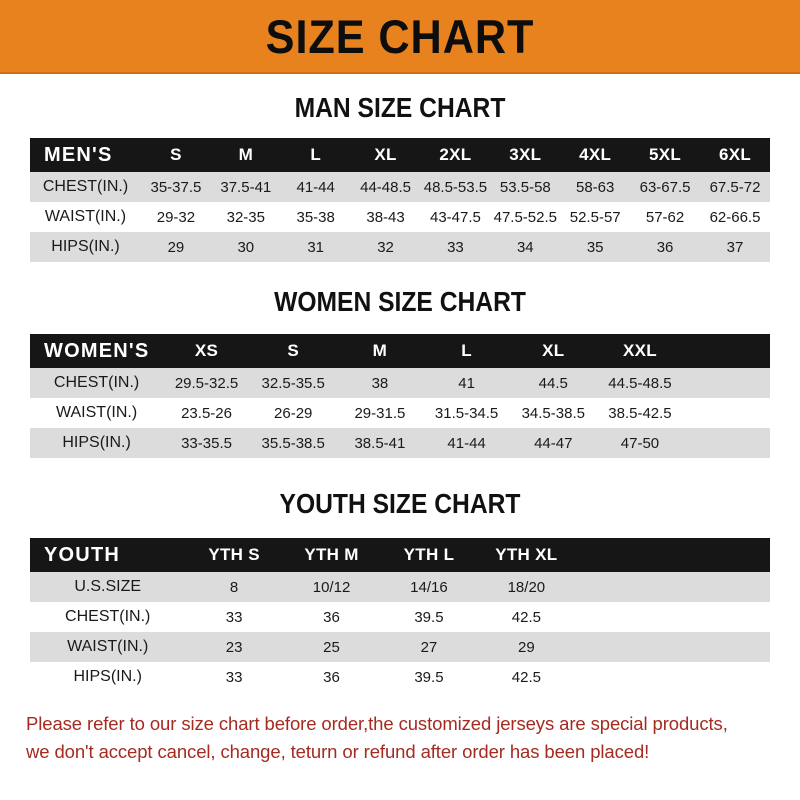 The width and height of the screenshot is (800, 800). Describe the element at coordinates (595, 247) in the screenshot. I see `measurement-cell: 35` at that location.